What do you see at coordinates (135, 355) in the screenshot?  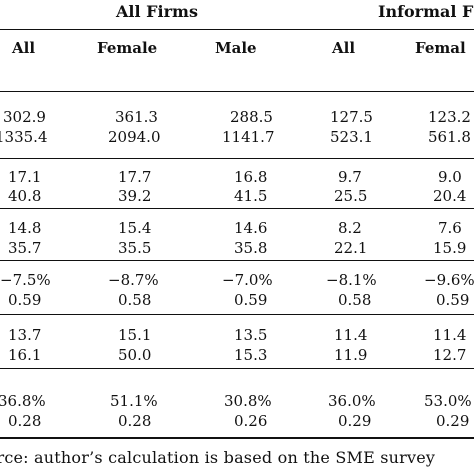 I see `table-cell: 50.0` at bounding box center [135, 355].